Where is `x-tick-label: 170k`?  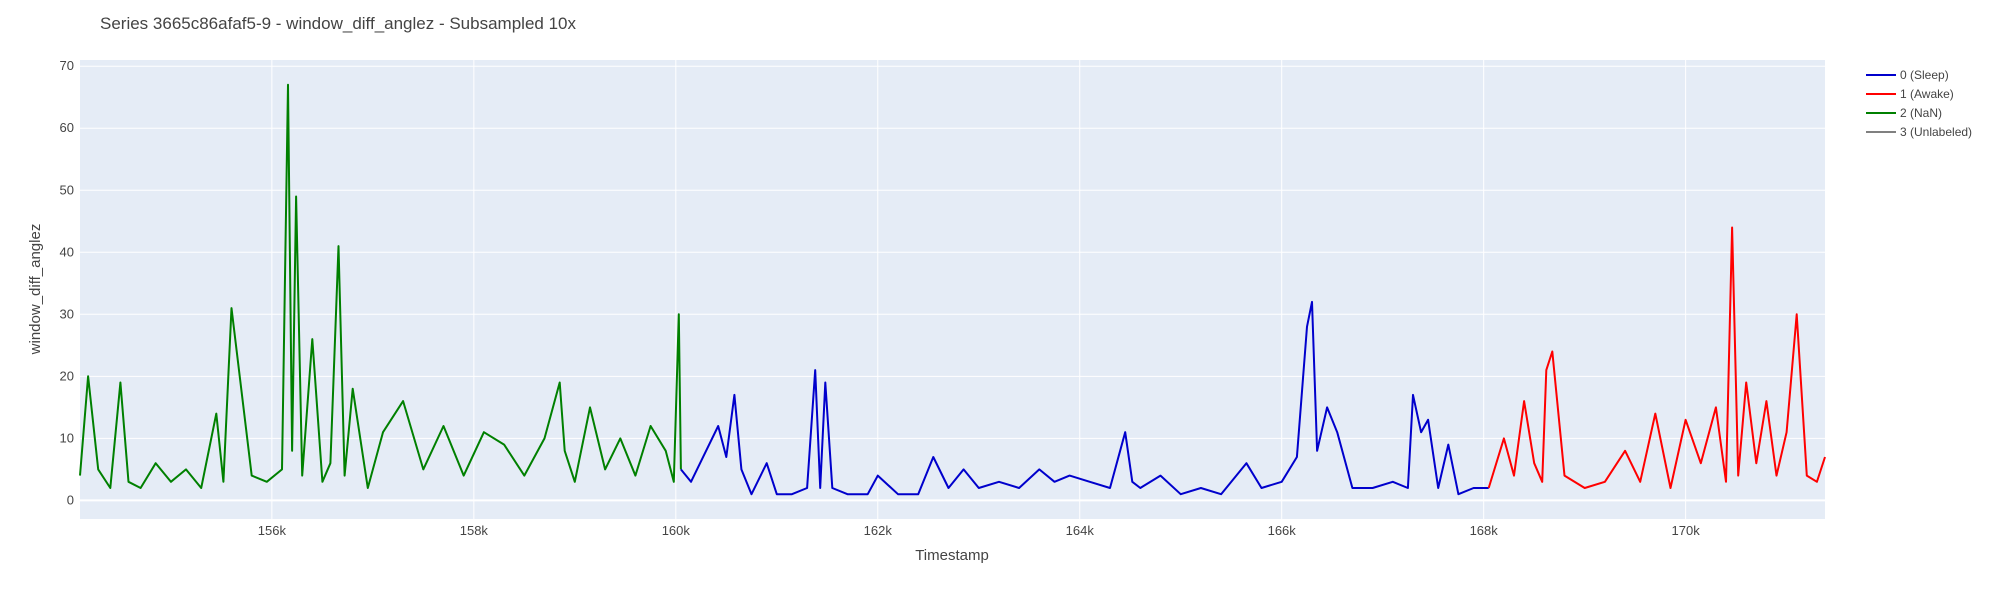 x-tick-label: 170k is located at coordinates (1686, 530).